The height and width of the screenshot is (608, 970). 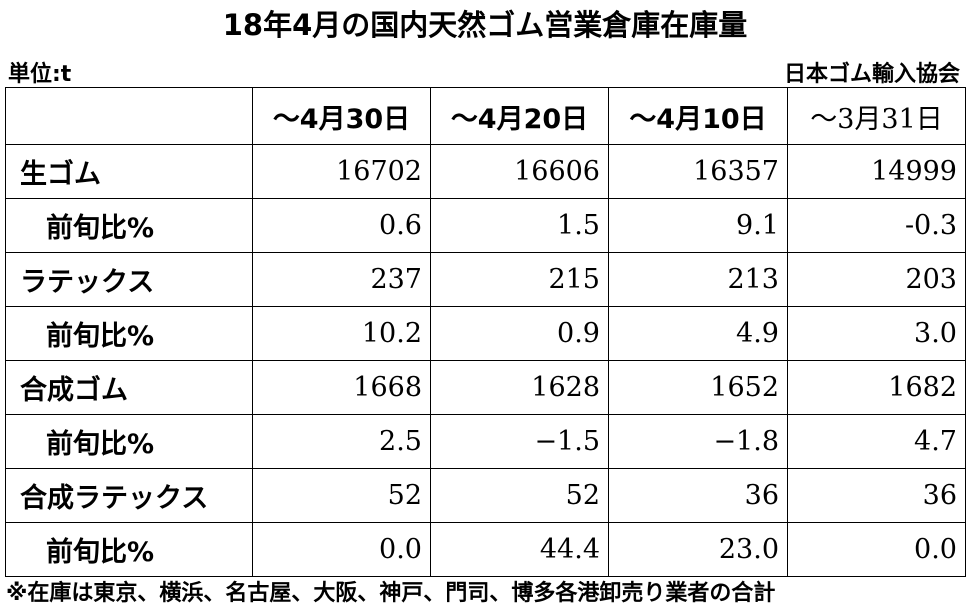 What do you see at coordinates (129, 387) in the screenshot?
I see `row-label: 合成ゴム` at bounding box center [129, 387].